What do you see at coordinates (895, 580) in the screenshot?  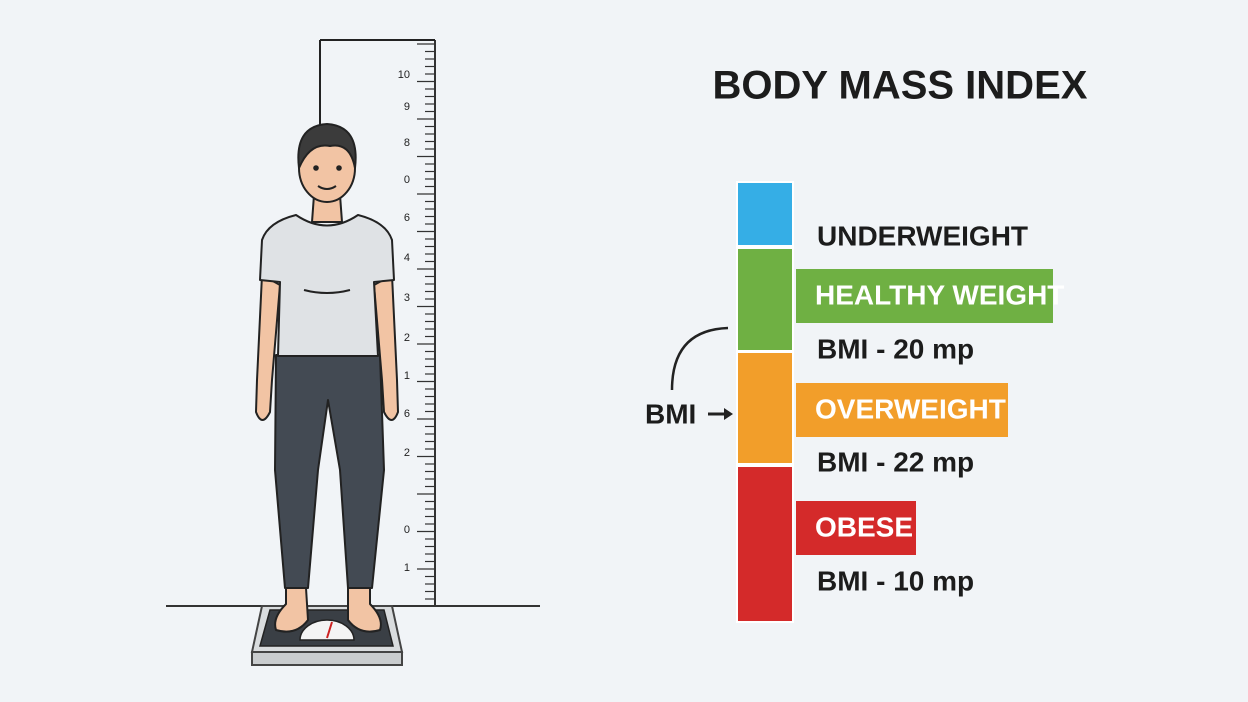 I see `category-detail: BMI - 10 mp` at bounding box center [895, 580].